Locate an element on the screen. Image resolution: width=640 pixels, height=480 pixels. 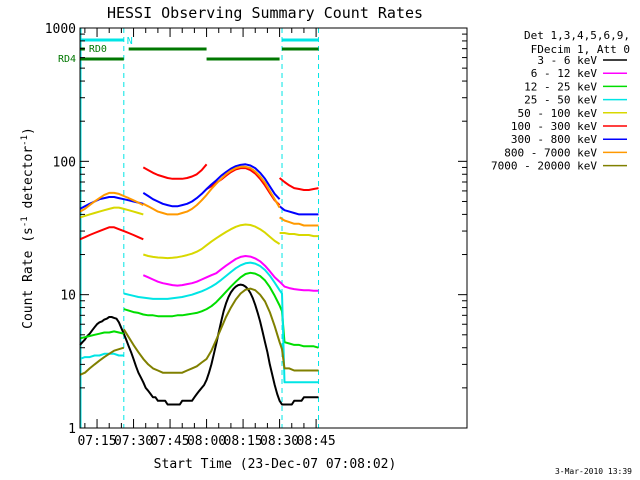
legend-label: 50 - 100 keV is located at coordinates (558, 113).